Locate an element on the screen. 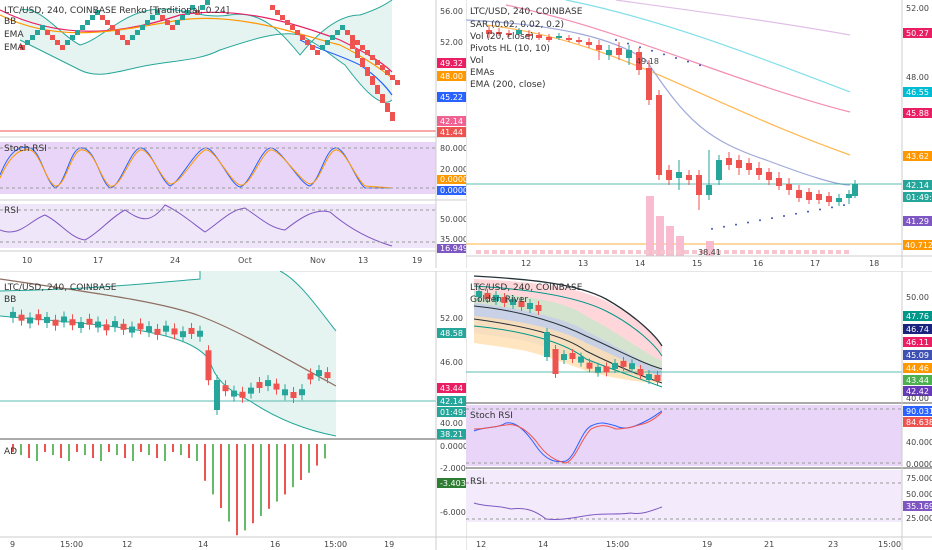 The height and width of the screenshot is (550, 932). stoch-rsi-band is located at coordinates (684, 435).